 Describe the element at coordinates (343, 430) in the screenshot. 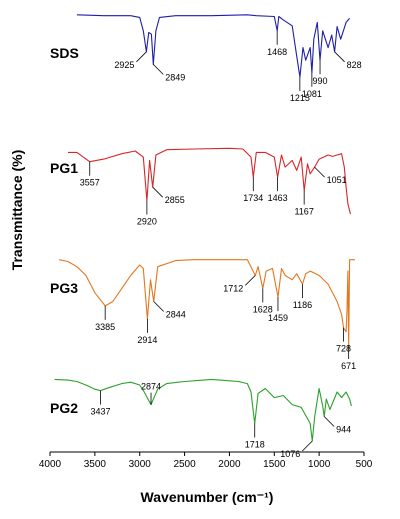

I see `peak-label: 944` at that location.